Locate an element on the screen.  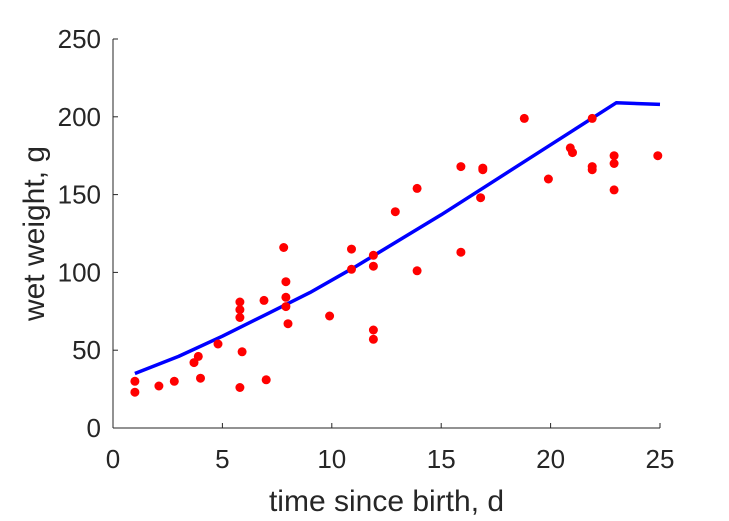
y-tick-label: 200 is located at coordinates (79, 117).